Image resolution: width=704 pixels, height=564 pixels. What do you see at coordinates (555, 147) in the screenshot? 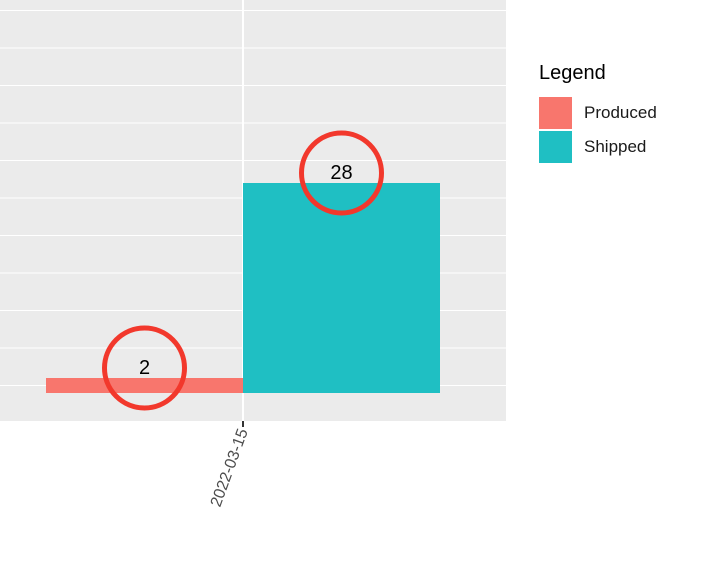
I see `legend-swatch-shipped` at bounding box center [555, 147].